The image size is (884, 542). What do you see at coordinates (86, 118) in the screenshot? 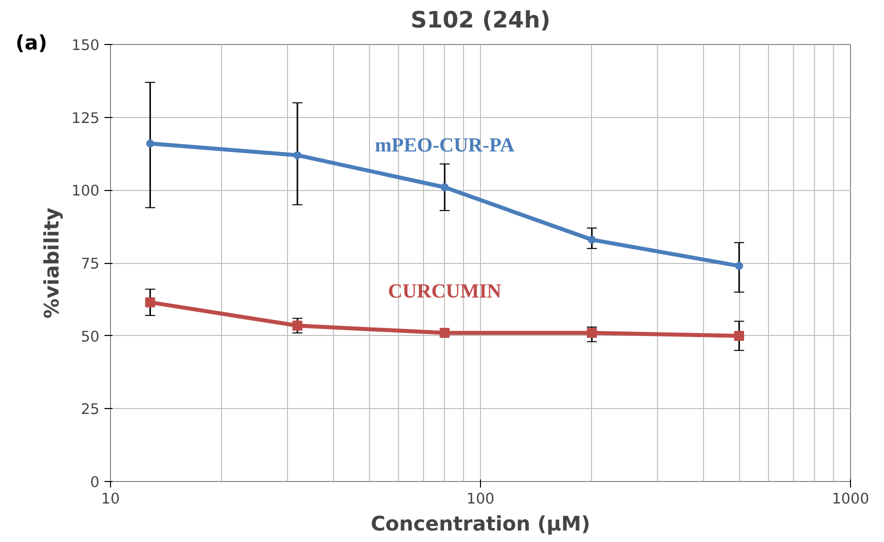
I see `y-tick-label: 125` at bounding box center [86, 118].